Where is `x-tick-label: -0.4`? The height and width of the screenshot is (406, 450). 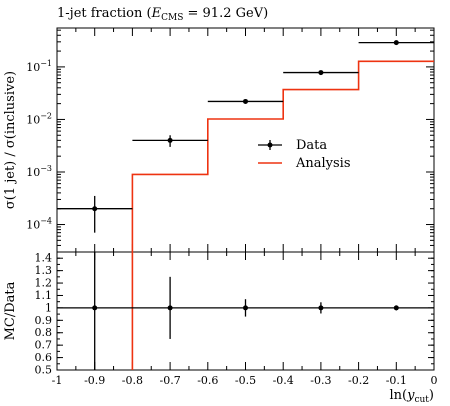
x-tick-label: -0.4 is located at coordinates (283, 380).